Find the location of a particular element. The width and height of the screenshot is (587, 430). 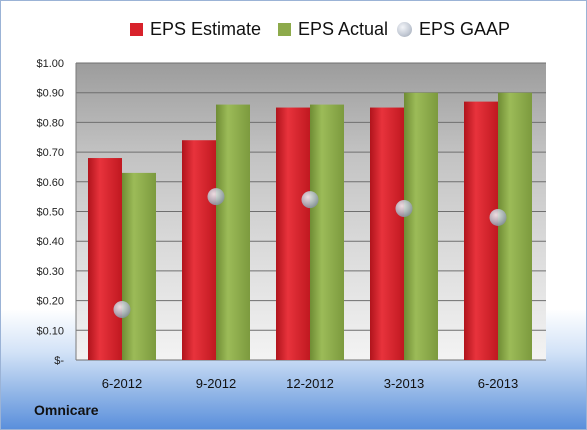

legend-label-actual: EPS Actual is located at coordinates (343, 28).